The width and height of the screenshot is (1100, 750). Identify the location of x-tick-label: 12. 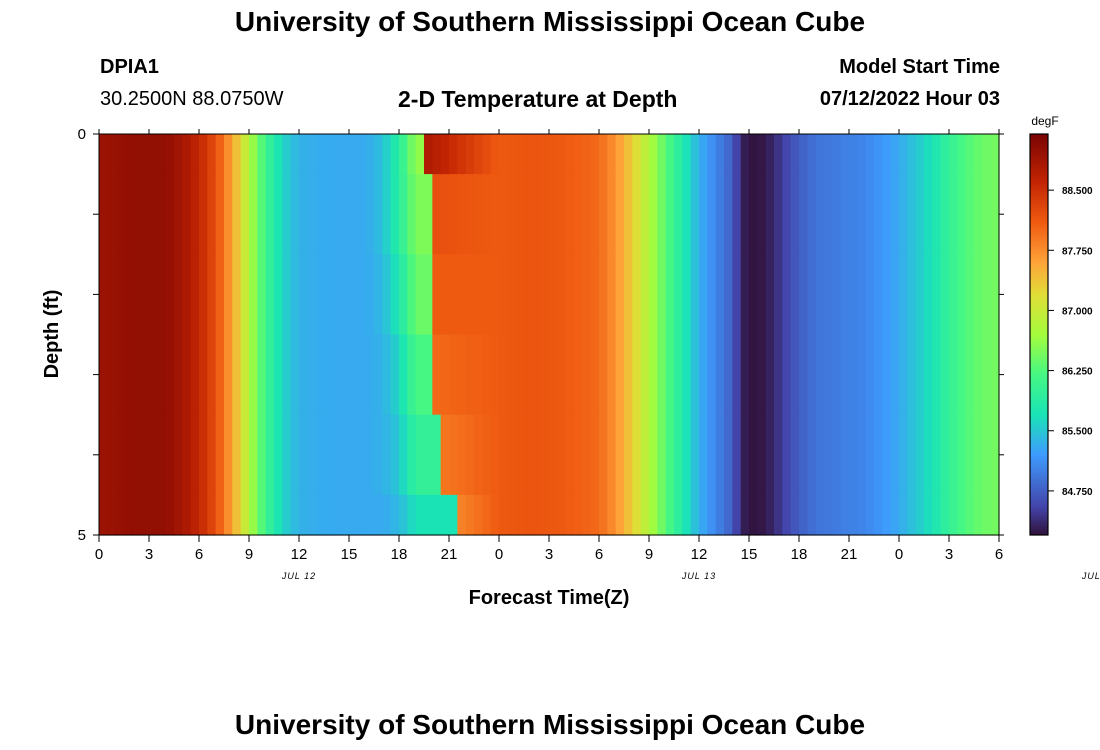
(699, 554).